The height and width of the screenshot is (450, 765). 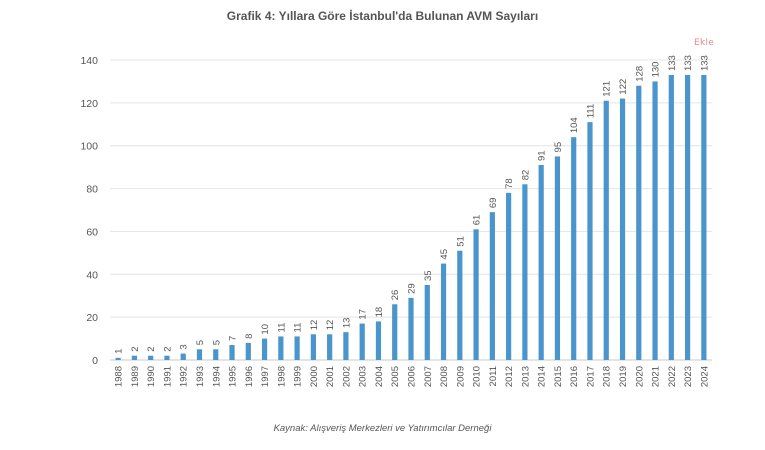 What do you see at coordinates (314, 376) in the screenshot?
I see `x-tick-label: 2000` at bounding box center [314, 376].